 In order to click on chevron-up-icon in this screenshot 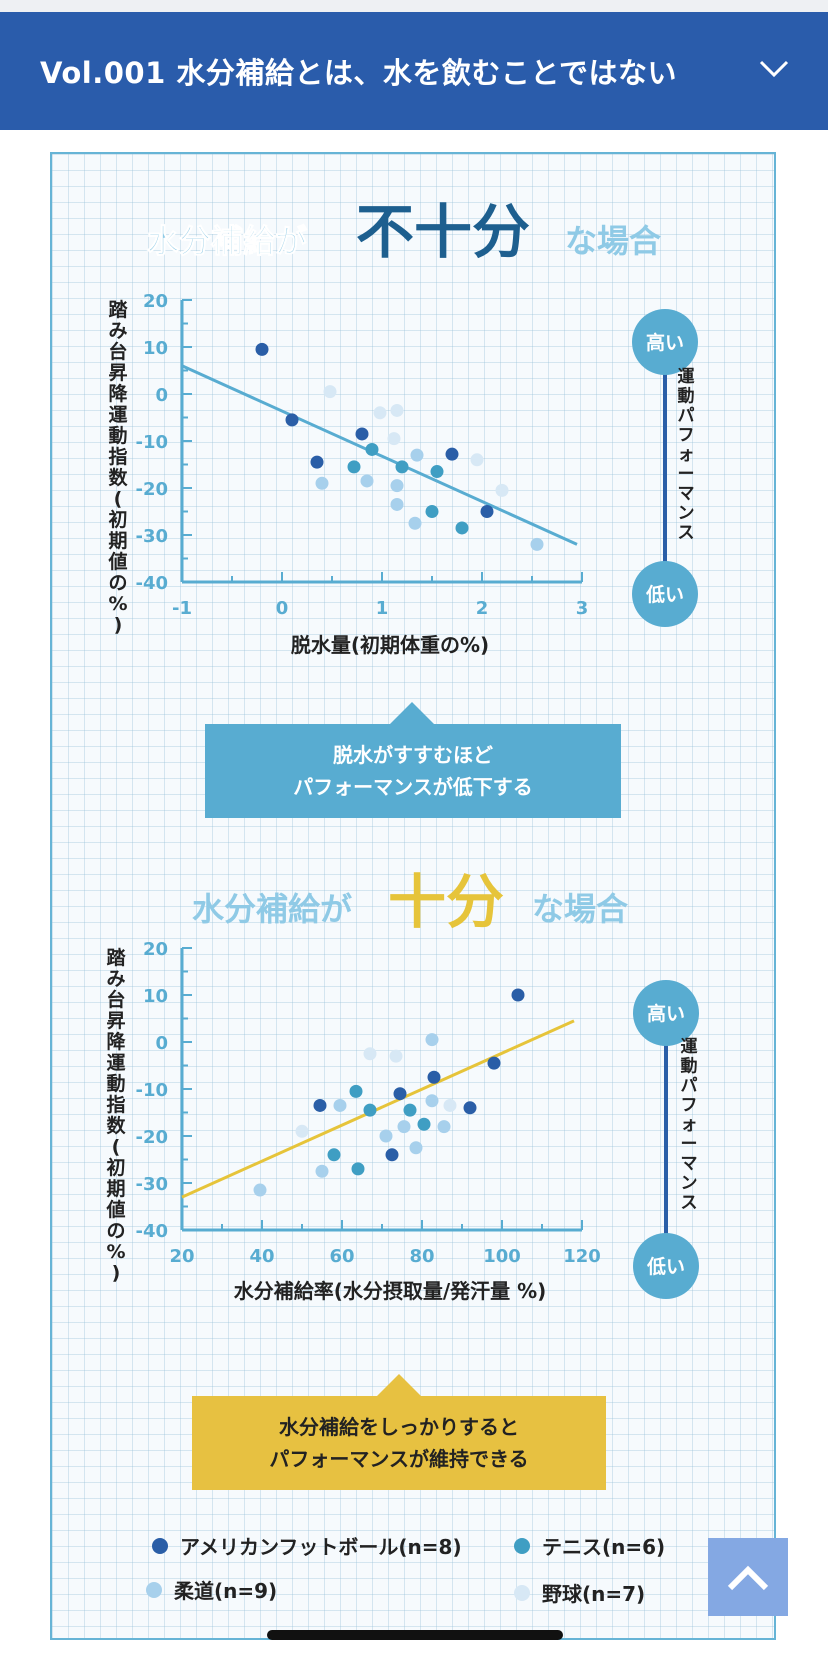, I will do `click(748, 1578)`.